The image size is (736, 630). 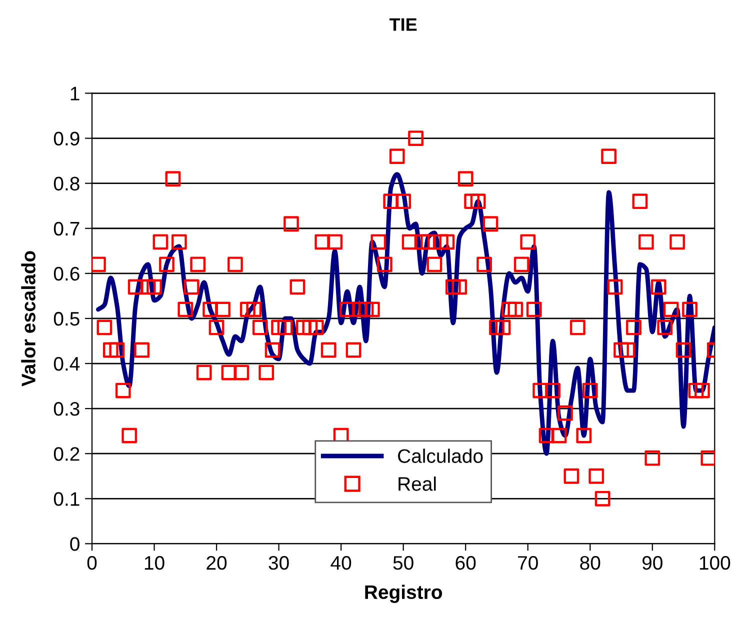 I want to click on x-tick-label: 60, so click(x=466, y=563).